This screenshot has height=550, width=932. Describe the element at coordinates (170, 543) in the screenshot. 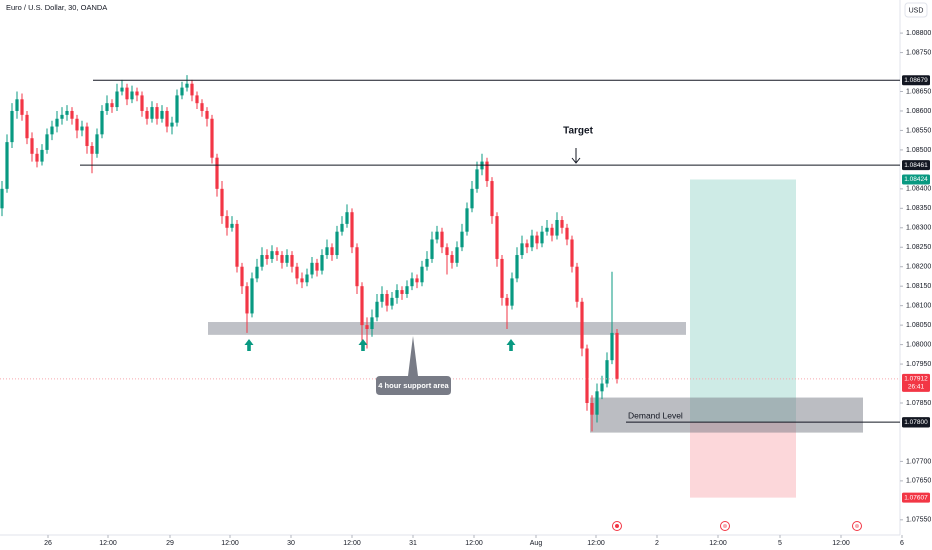

I see `x-tick-label: 29` at that location.